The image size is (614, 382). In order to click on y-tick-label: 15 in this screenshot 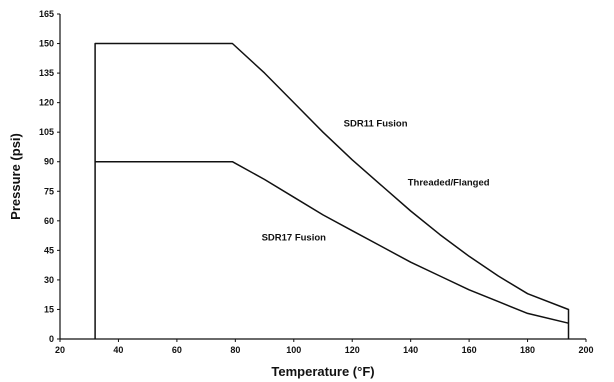, I will do `click(49, 309)`.